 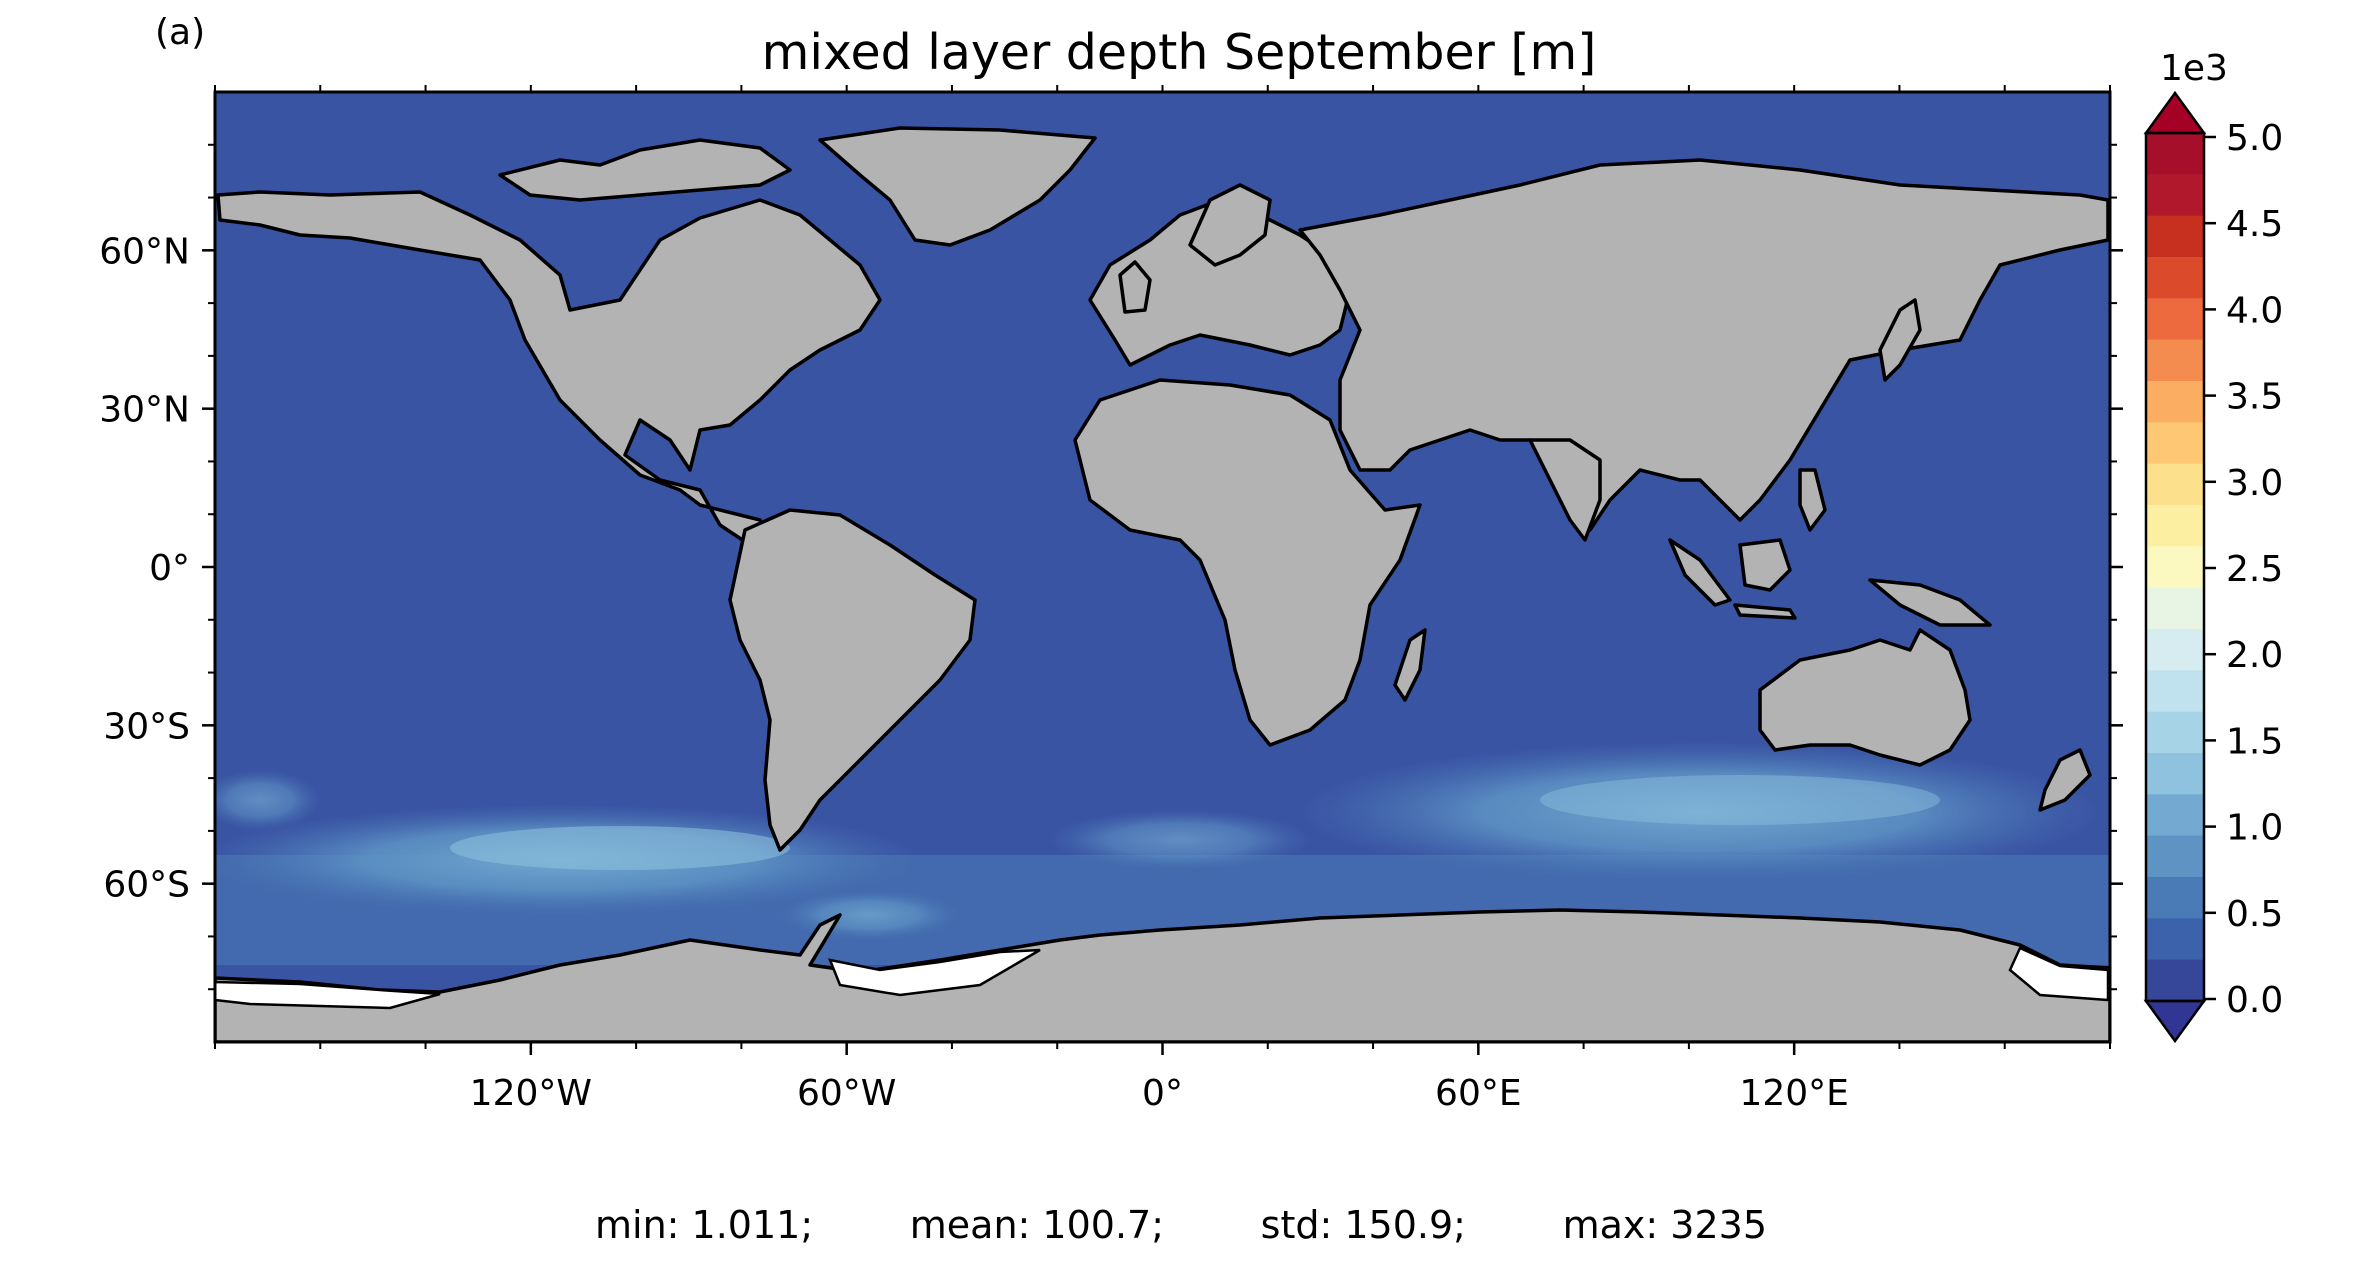 I want to click on colorbar-tick-label: 0.5, so click(x=2254, y=914).